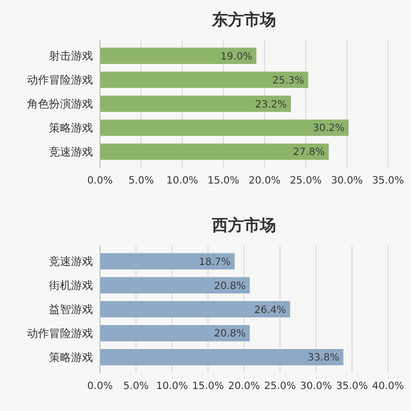 Image resolution: width=411 pixels, height=411 pixels. I want to click on chart-title: 西方市场, so click(243, 225).